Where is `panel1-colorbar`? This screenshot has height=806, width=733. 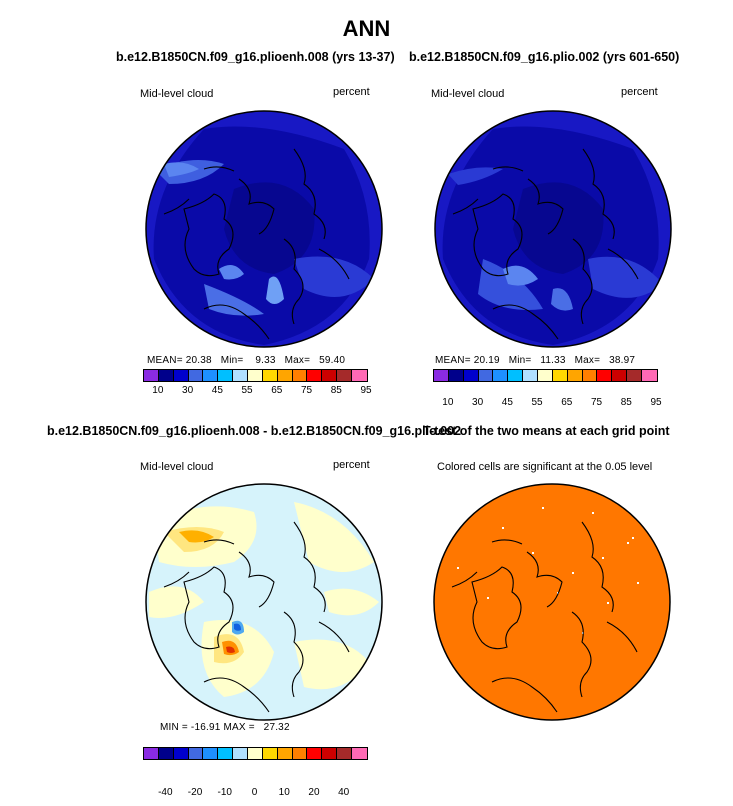
panel1-colorbar is located at coordinates (255, 375).